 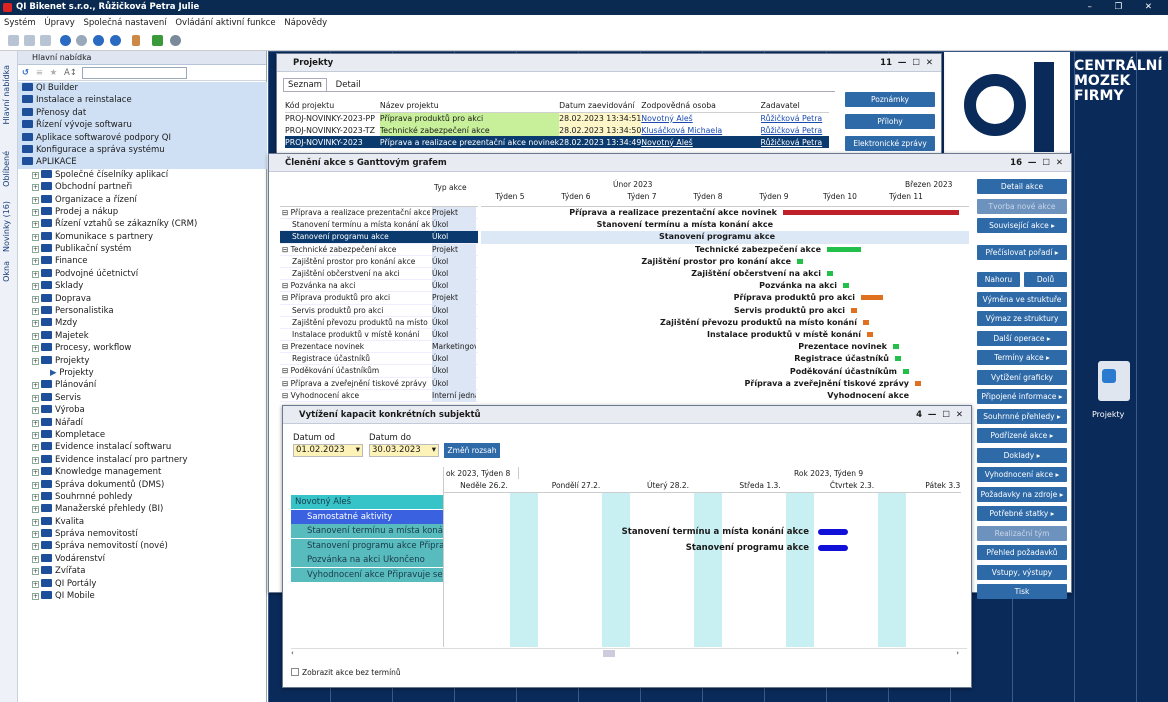 What do you see at coordinates (1022, 572) in the screenshot?
I see `gantt-action-button: Vstupy, výstupy` at bounding box center [1022, 572].